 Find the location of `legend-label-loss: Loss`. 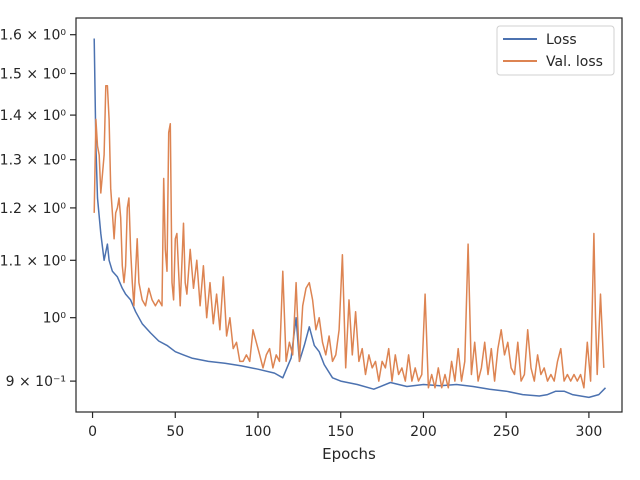

legend-label-loss: Loss is located at coordinates (561, 40).